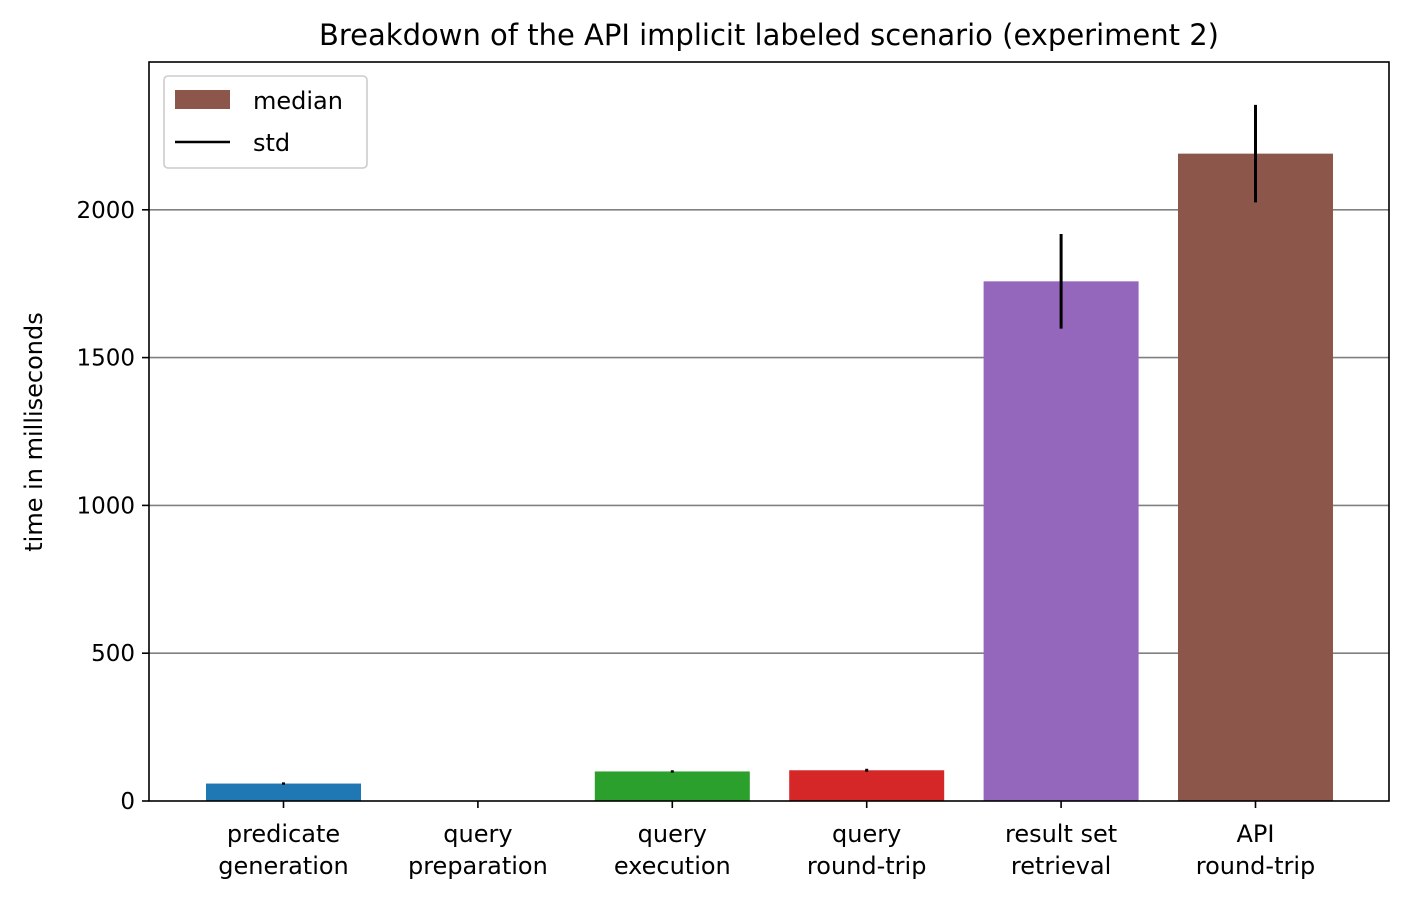 The height and width of the screenshot is (901, 1412). What do you see at coordinates (271, 143) in the screenshot?
I see `legend-label: std` at bounding box center [271, 143].